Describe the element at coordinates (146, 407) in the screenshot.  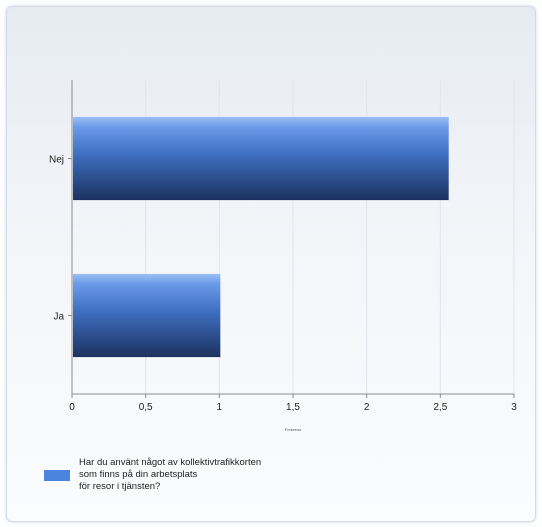
I see `x-tick-label: 0,5` at that location.